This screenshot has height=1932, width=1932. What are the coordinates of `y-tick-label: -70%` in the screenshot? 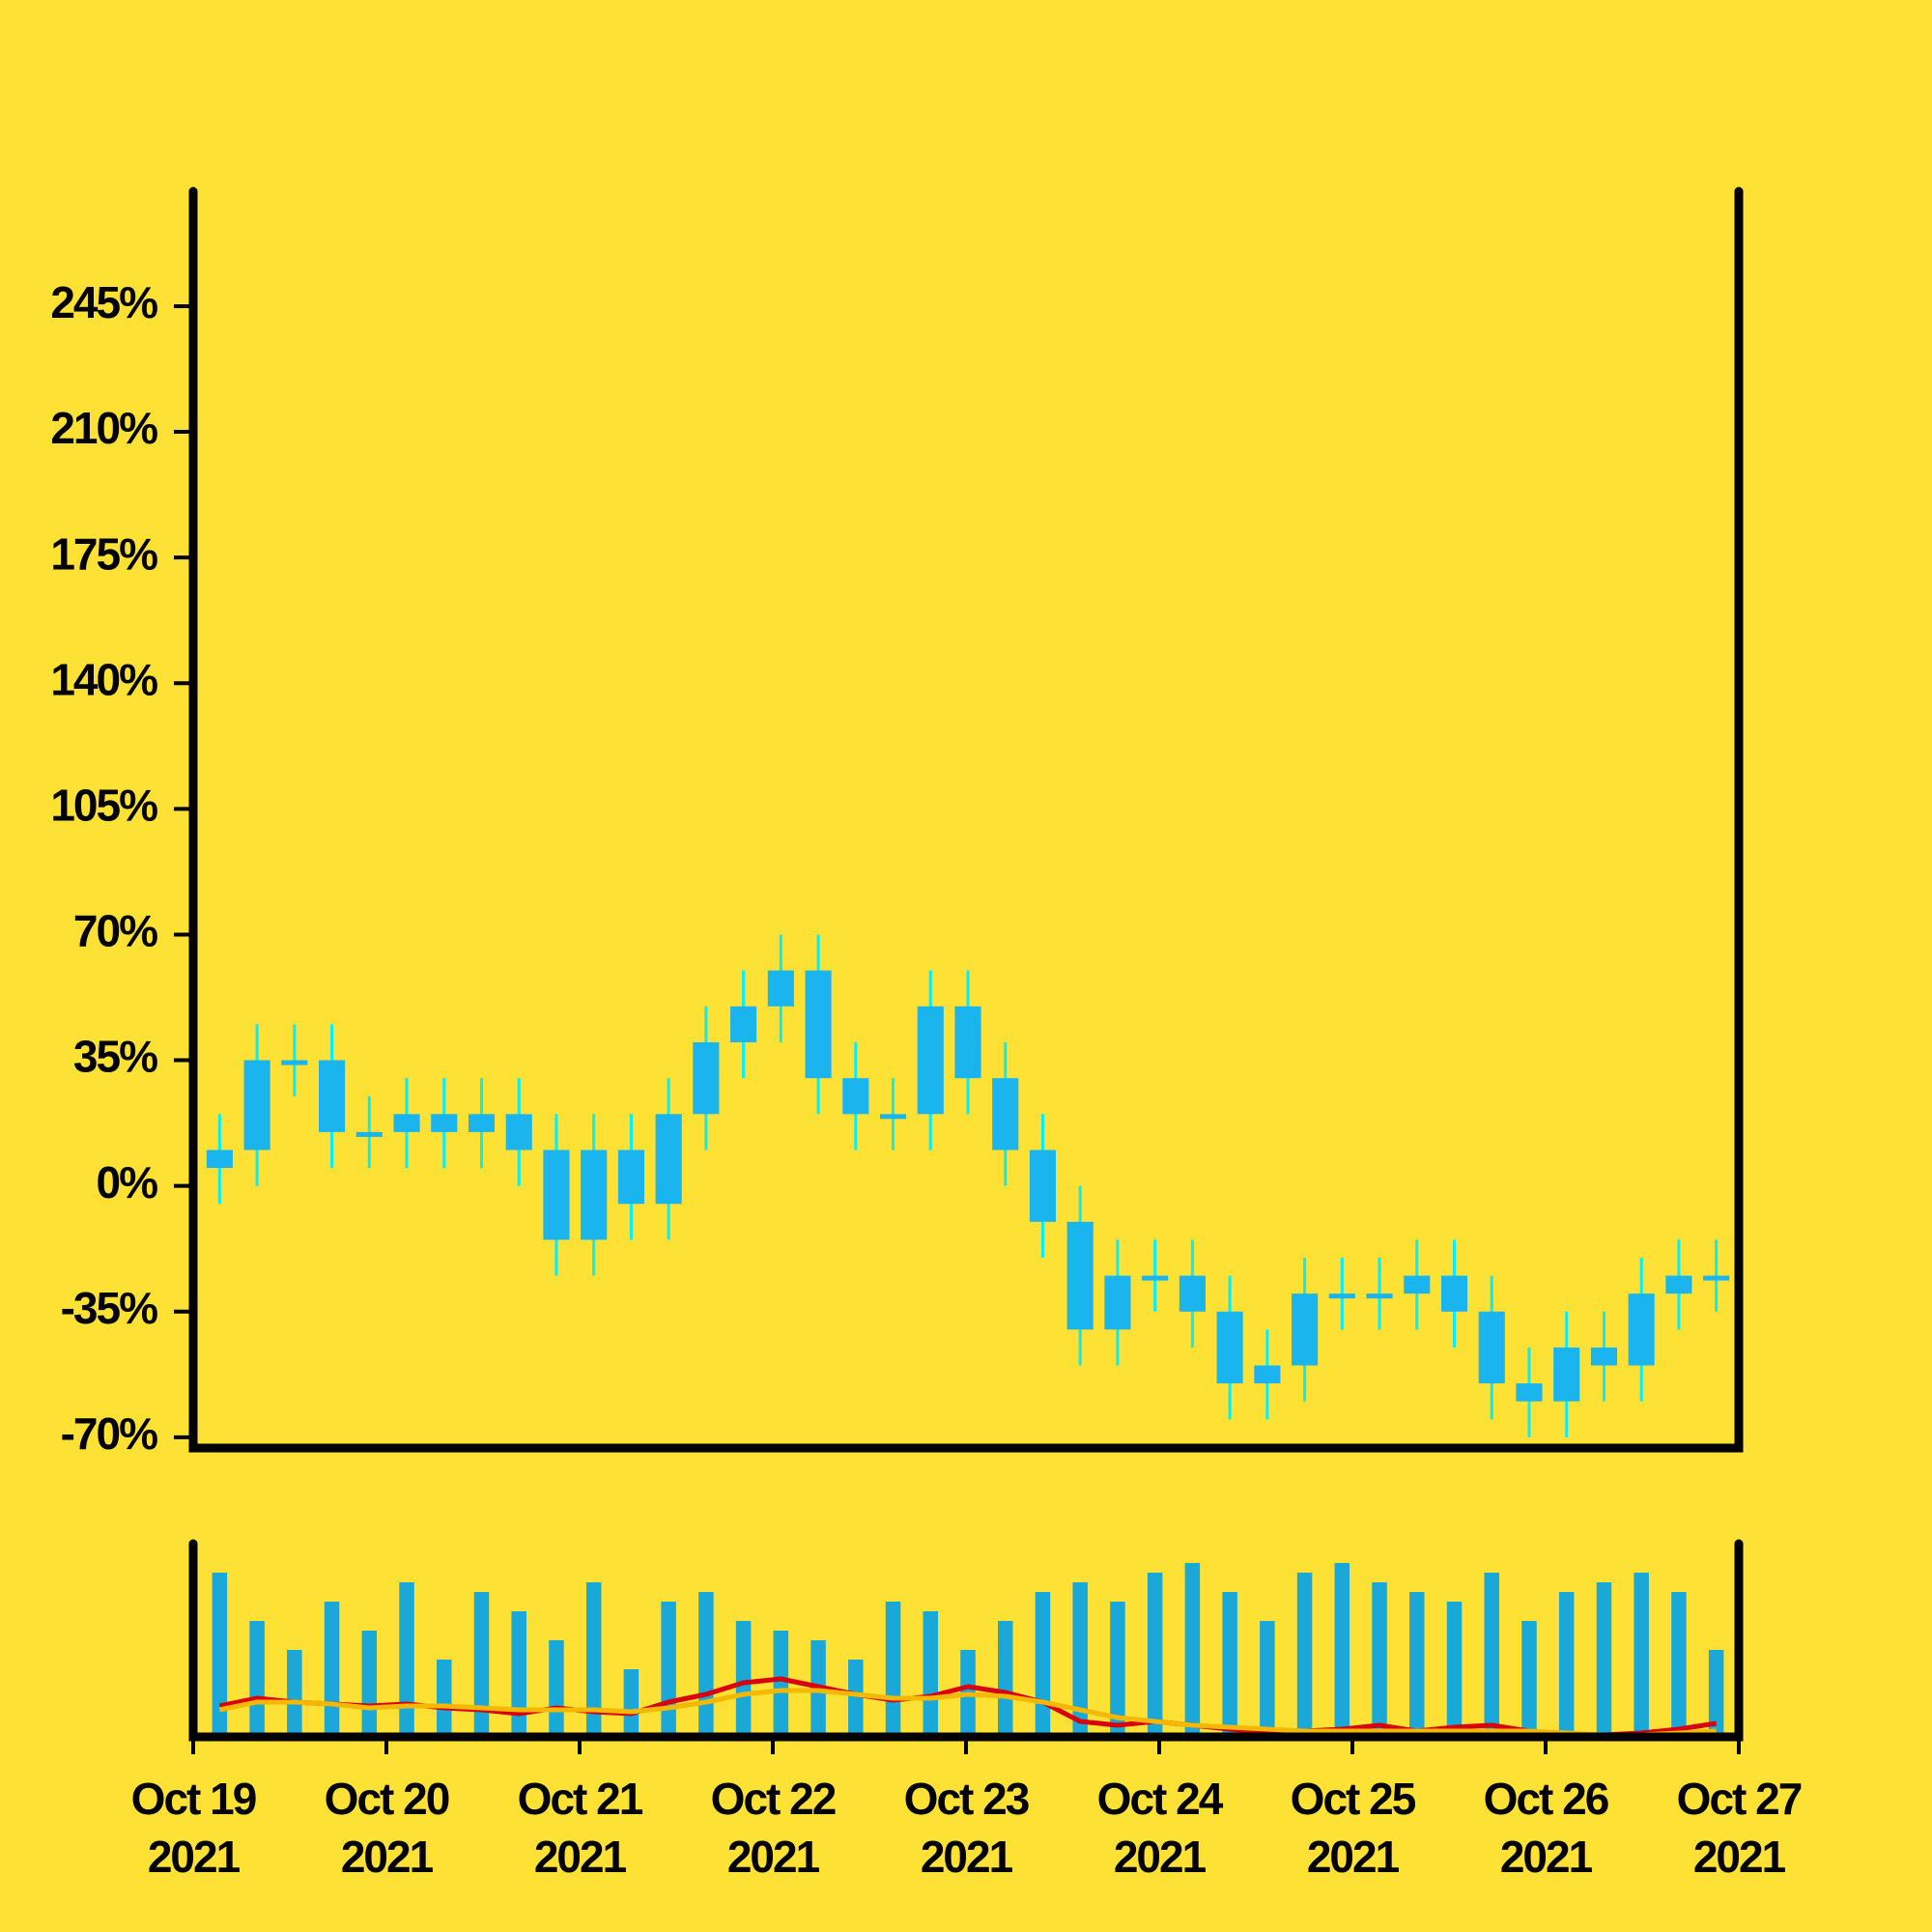 It's located at (109, 1433).